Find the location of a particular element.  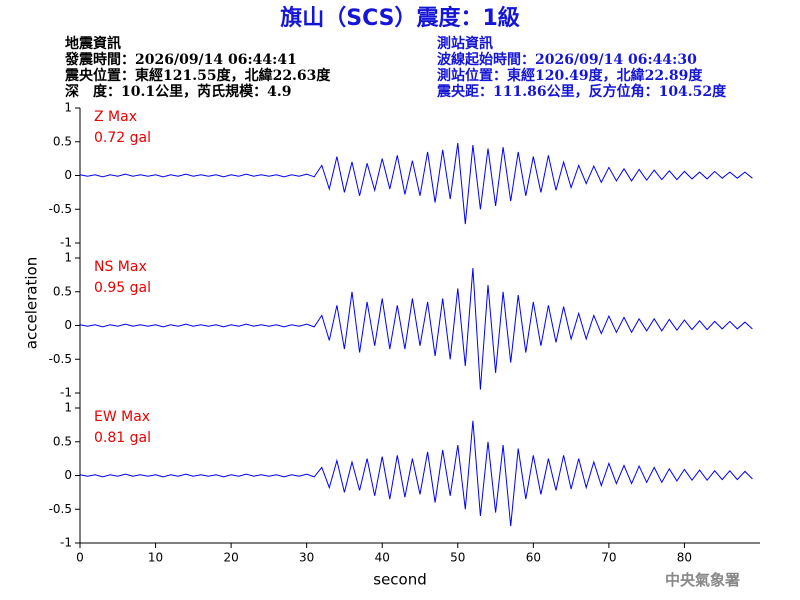

info-right: 測站資訊 is located at coordinates (465, 43).